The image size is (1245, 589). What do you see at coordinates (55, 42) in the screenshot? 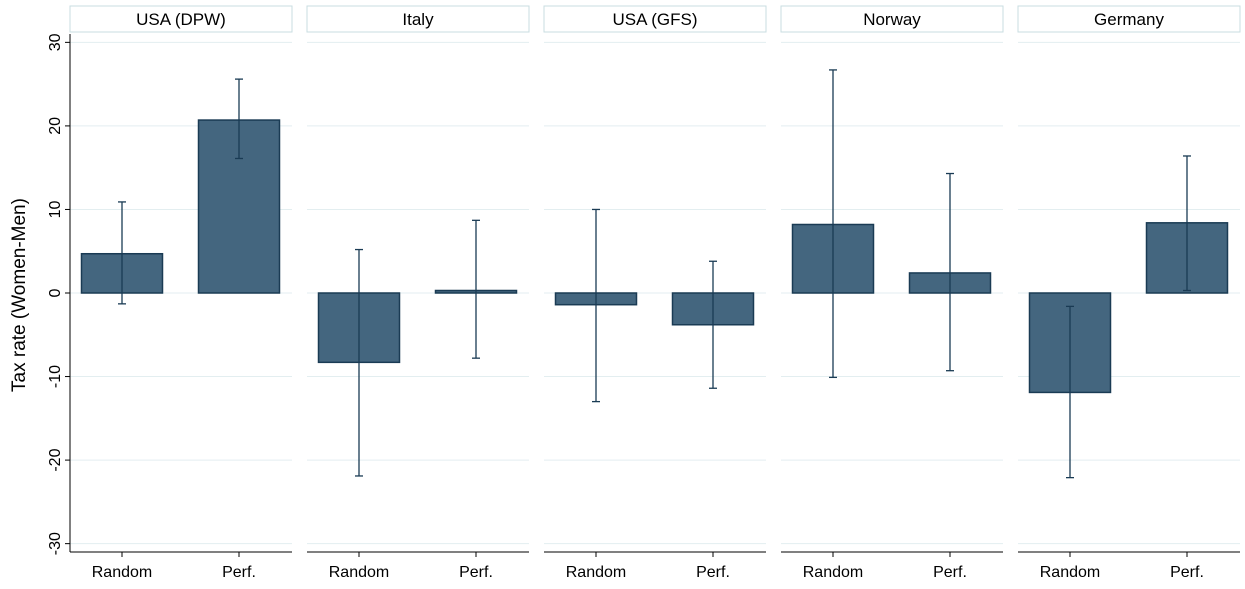
I see `y-tick-label: 30` at bounding box center [55, 42].